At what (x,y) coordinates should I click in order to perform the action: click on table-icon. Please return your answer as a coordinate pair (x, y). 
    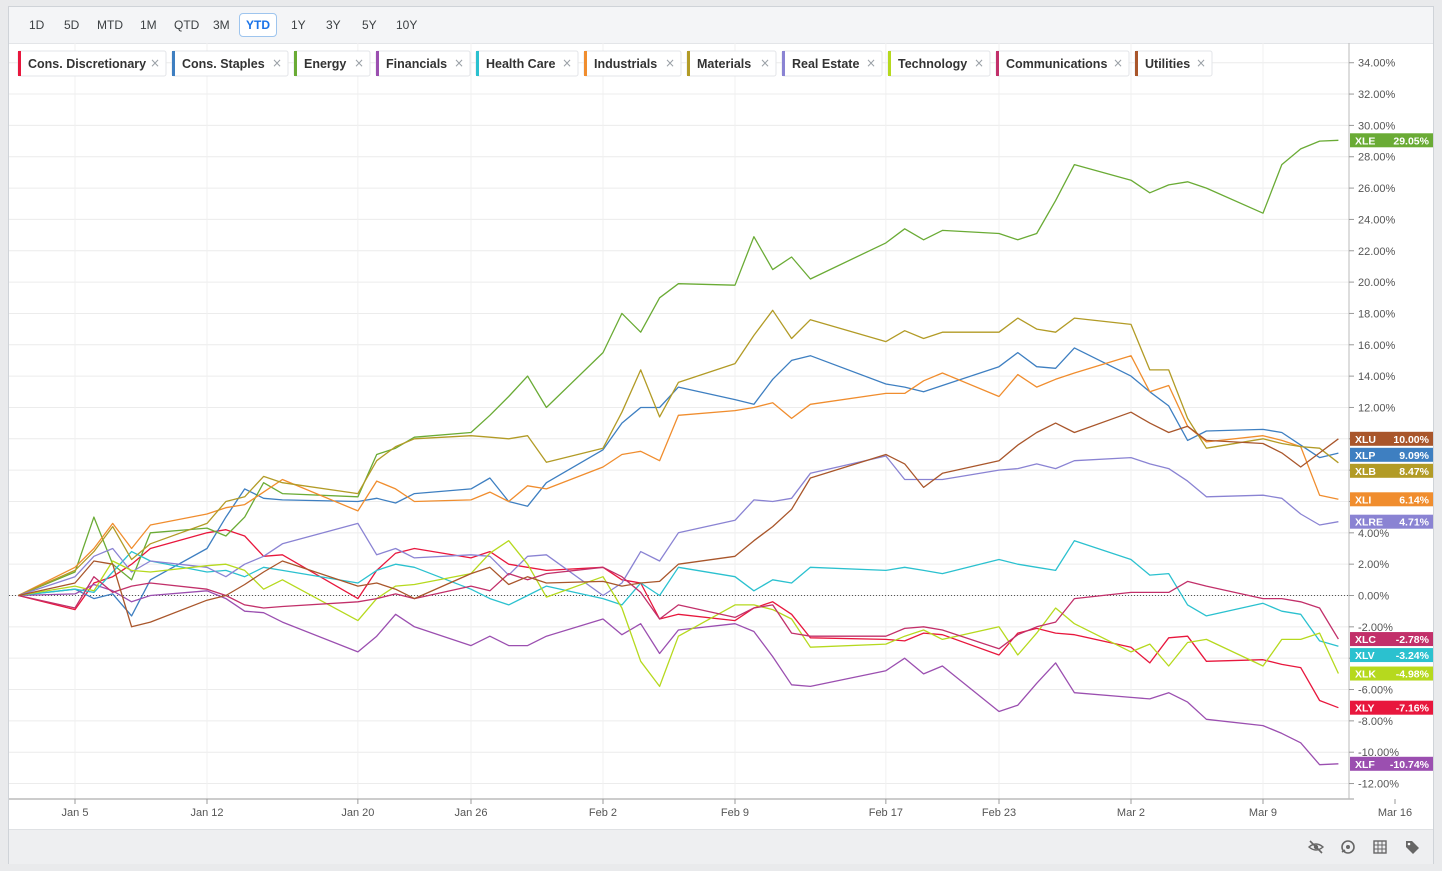
    Looking at the image, I should click on (1380, 847).